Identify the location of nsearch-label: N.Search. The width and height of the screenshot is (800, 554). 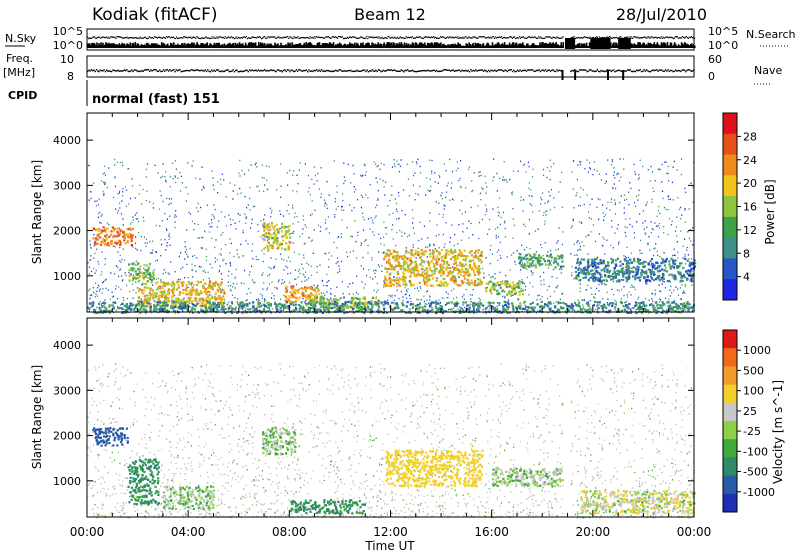
(771, 34).